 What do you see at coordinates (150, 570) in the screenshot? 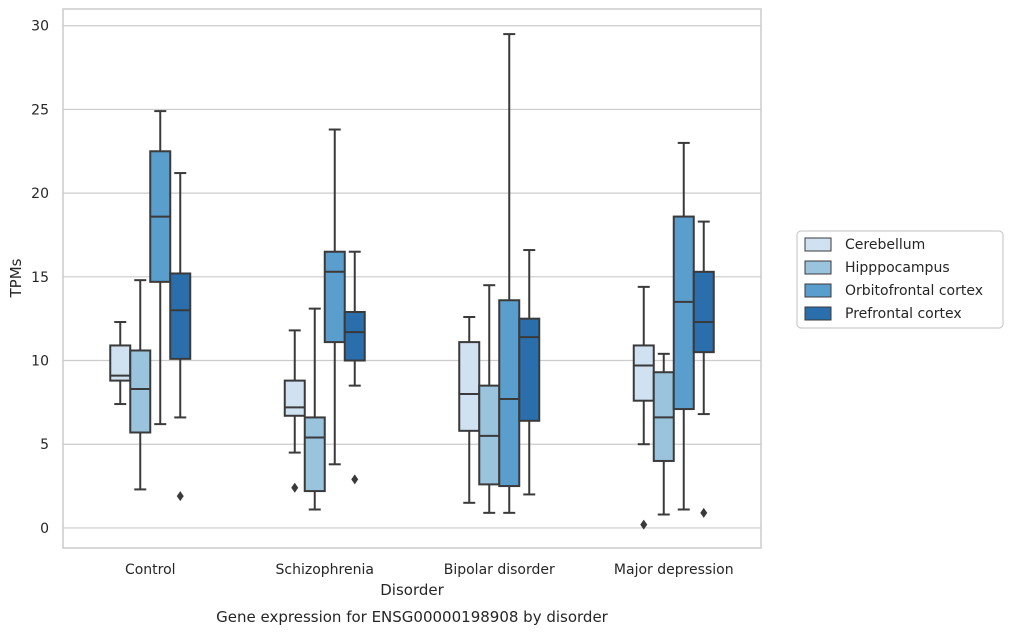
I see `x-tick-label: Control` at bounding box center [150, 570].